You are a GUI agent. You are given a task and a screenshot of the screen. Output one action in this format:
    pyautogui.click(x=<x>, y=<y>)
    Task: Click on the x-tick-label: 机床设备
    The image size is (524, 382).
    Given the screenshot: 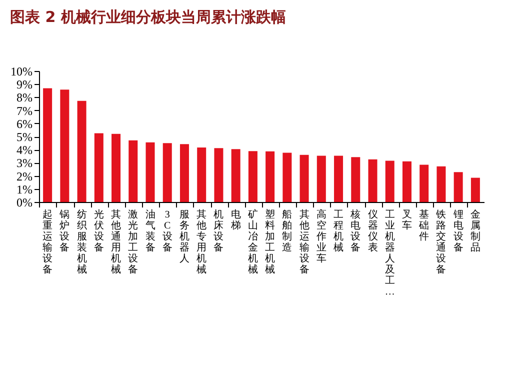 What is the action you would take?
    pyautogui.click(x=219, y=231)
    